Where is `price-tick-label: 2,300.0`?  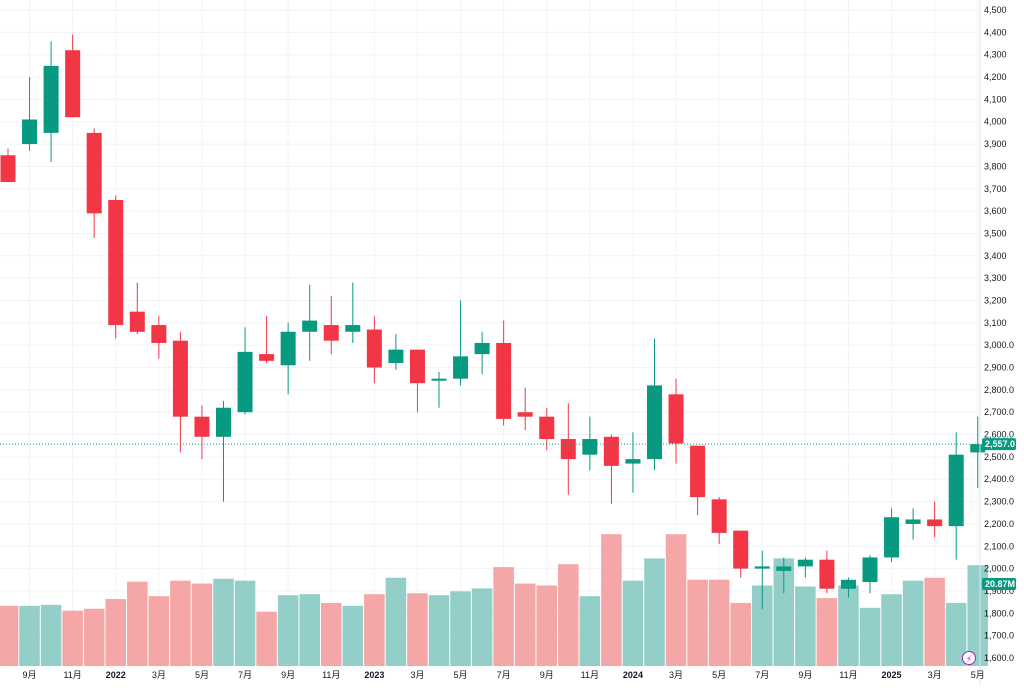 price-tick-label: 2,300.0 is located at coordinates (999, 502).